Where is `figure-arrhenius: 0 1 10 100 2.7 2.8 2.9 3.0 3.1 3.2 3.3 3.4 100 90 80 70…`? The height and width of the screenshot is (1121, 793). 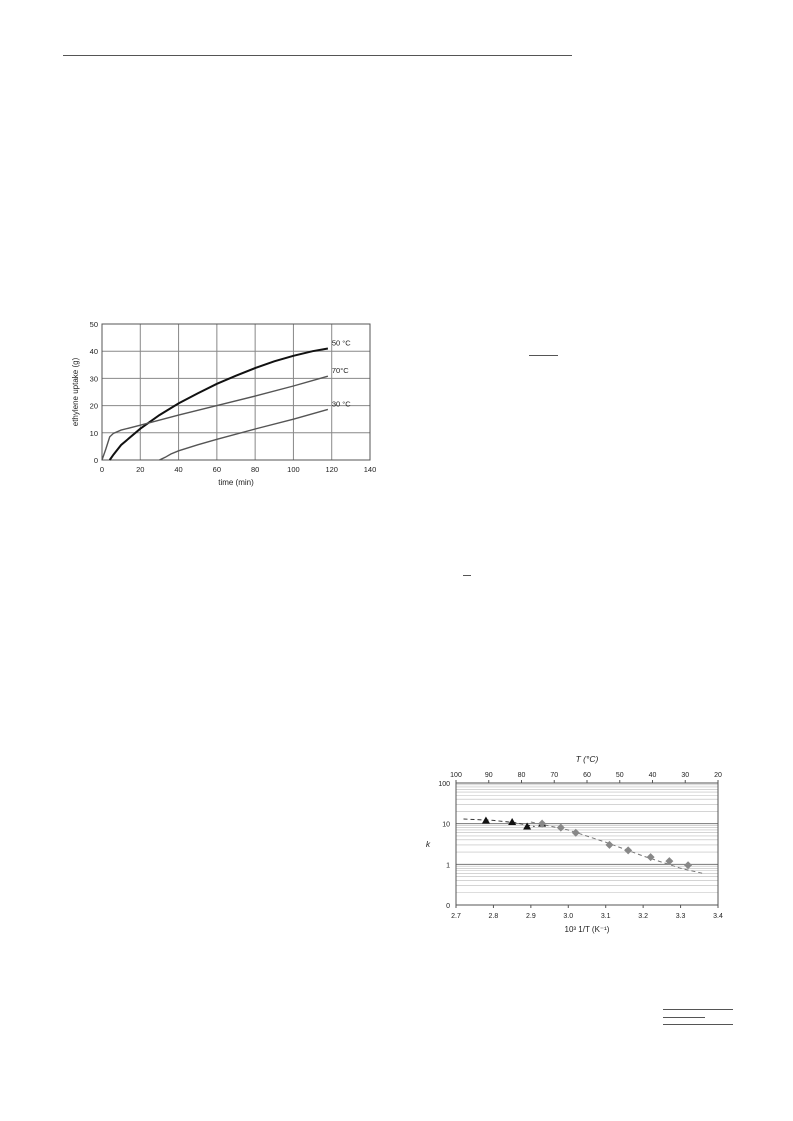 figure-arrhenius: 0 1 10 100 2.7 2.8 2.9 3.0 3.1 3.2 3.3 3.4 100 90 80 70… is located at coordinates (574, 847).